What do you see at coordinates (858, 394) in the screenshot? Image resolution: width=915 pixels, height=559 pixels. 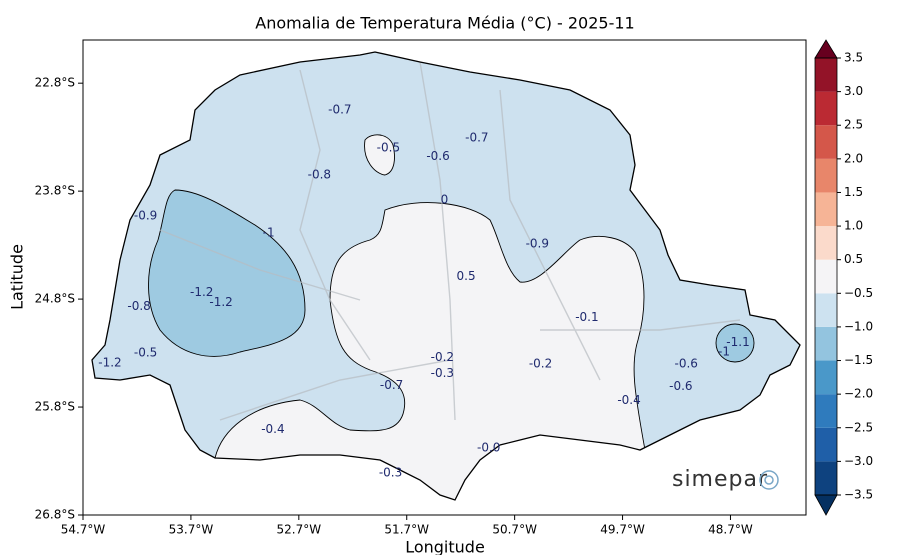 I see `colorbar-tick-label: −2.0` at bounding box center [858, 394].